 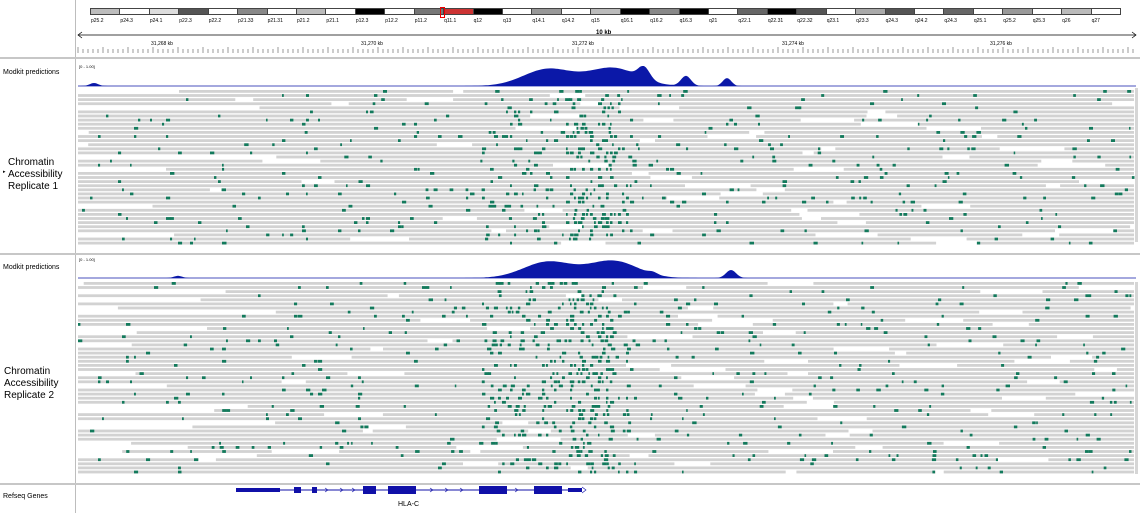 I want to click on ideogram-region-marker, so click(x=442, y=12).